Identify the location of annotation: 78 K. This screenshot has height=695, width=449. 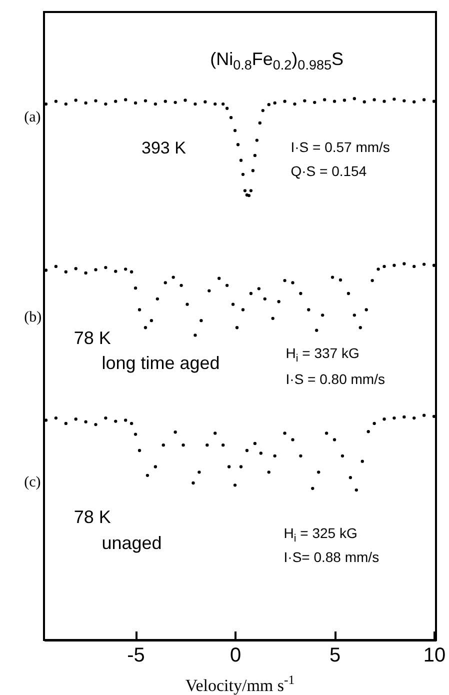
(92, 517).